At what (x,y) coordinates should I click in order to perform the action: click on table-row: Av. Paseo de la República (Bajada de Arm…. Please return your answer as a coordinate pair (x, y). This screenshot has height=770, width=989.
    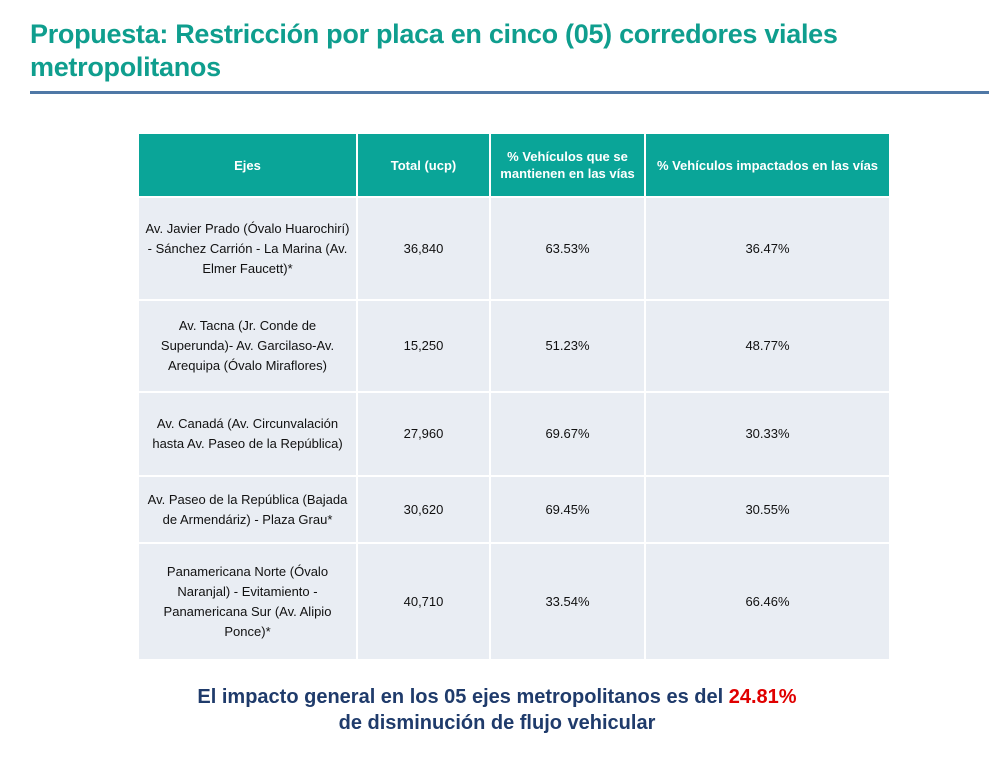
    Looking at the image, I should click on (514, 509).